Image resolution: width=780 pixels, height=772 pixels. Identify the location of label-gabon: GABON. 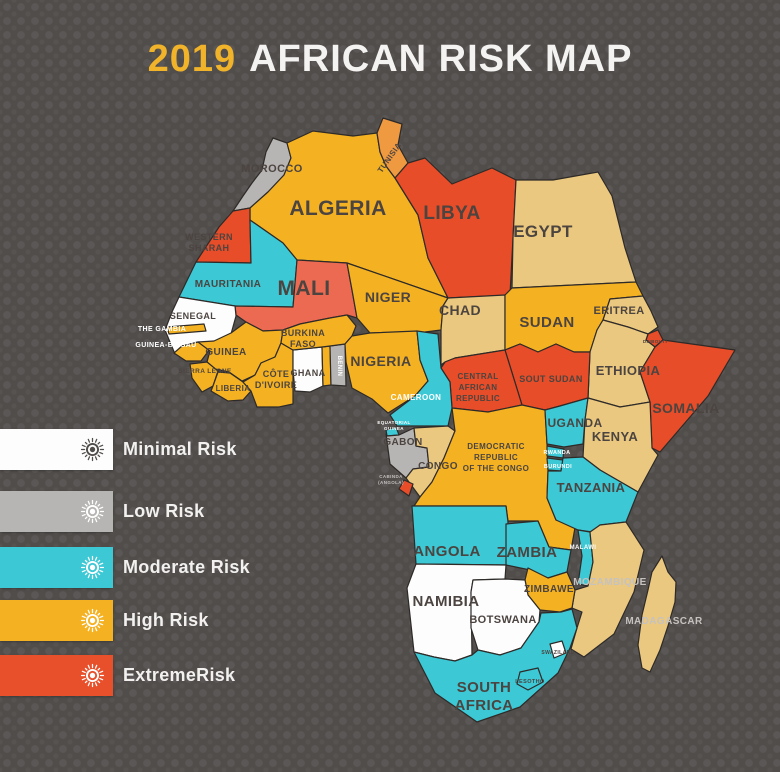
(402, 442).